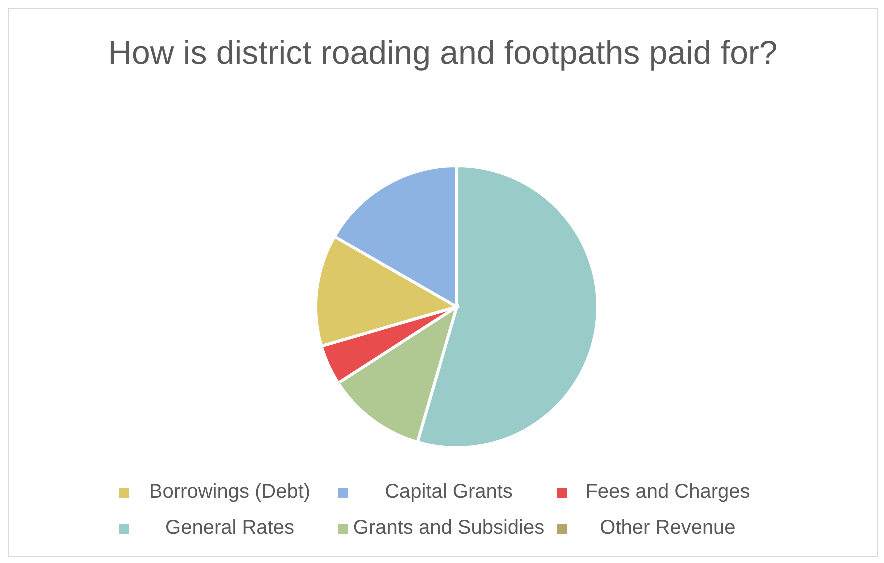  Describe the element at coordinates (449, 528) in the screenshot. I see `legend-label: Grants and Subsidies` at that location.